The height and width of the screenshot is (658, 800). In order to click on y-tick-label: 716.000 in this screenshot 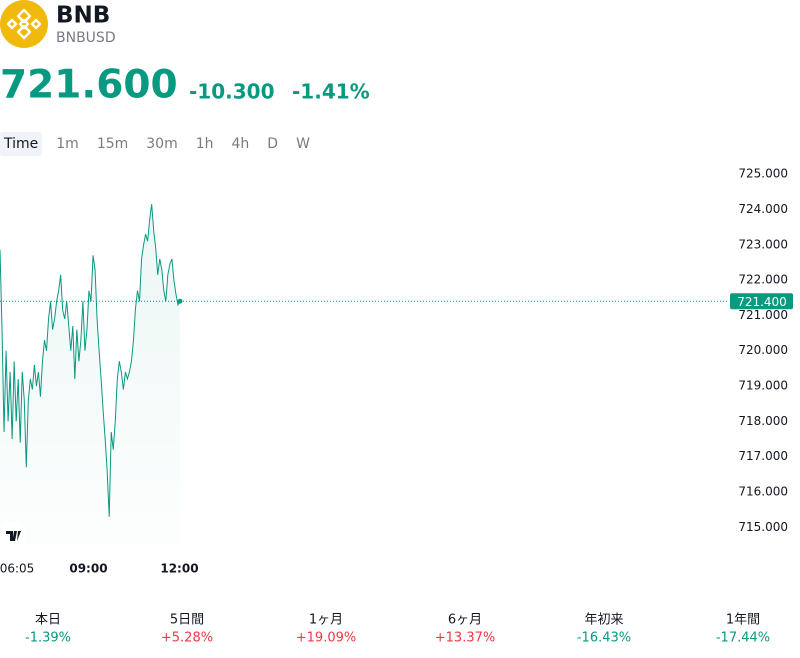, I will do `click(763, 492)`.